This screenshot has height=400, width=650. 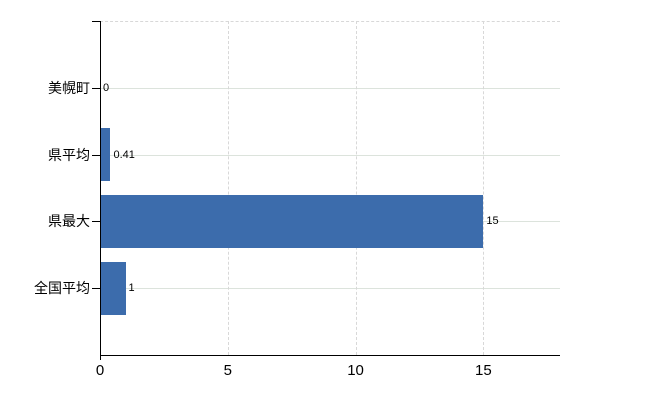 I want to click on category-label: 全国平均, so click(x=62, y=288).